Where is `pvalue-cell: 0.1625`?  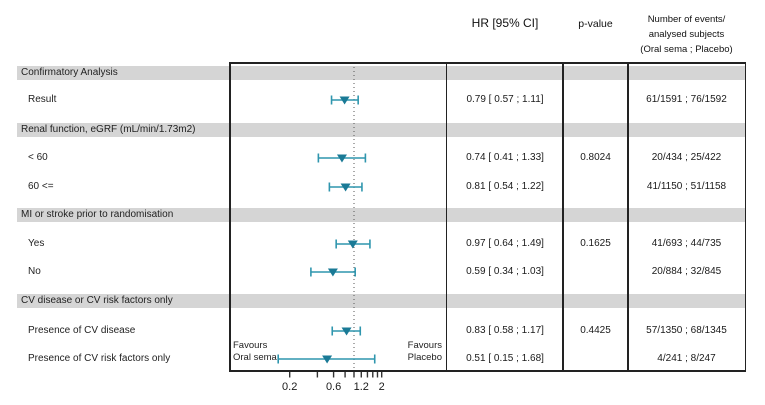 pvalue-cell: 0.1625 is located at coordinates (595, 243).